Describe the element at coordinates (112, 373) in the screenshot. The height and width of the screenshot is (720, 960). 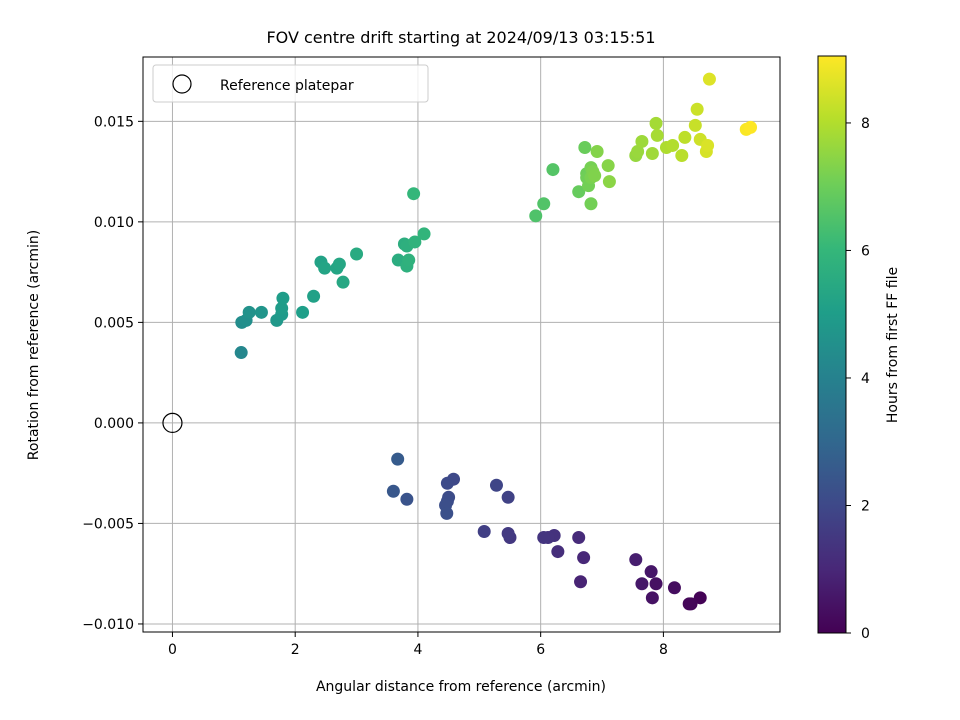
I see `y-axis-ticks: −0.010 −0.005 0.000 0.005 0.010 0.015` at that location.